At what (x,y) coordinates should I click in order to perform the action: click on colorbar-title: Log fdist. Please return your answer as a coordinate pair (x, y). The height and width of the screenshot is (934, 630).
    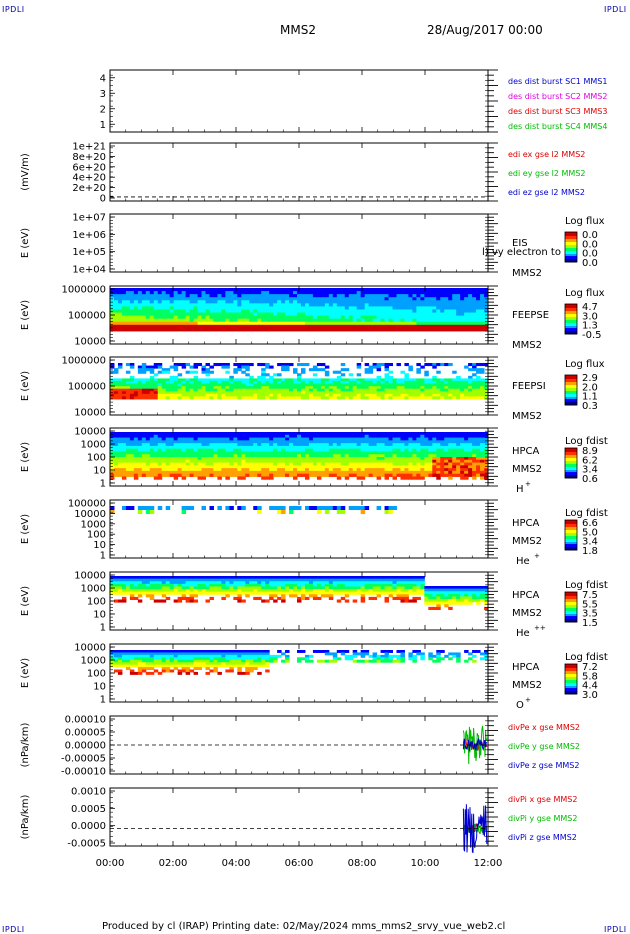
    Looking at the image, I should click on (586, 513).